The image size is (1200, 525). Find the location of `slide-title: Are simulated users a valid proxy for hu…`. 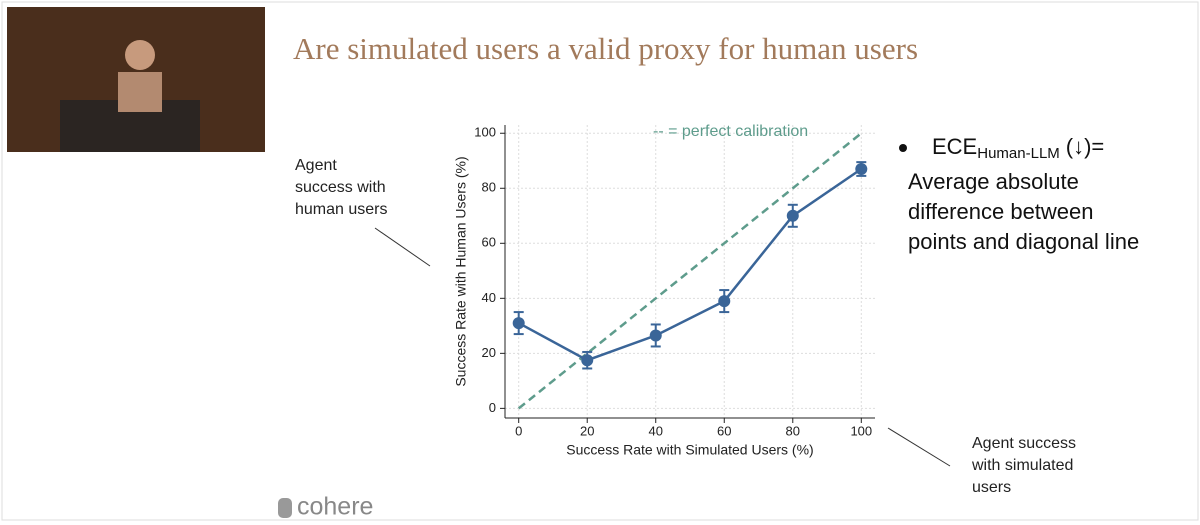

slide-title: Are simulated users a valid proxy for hu… is located at coordinates (605, 48).